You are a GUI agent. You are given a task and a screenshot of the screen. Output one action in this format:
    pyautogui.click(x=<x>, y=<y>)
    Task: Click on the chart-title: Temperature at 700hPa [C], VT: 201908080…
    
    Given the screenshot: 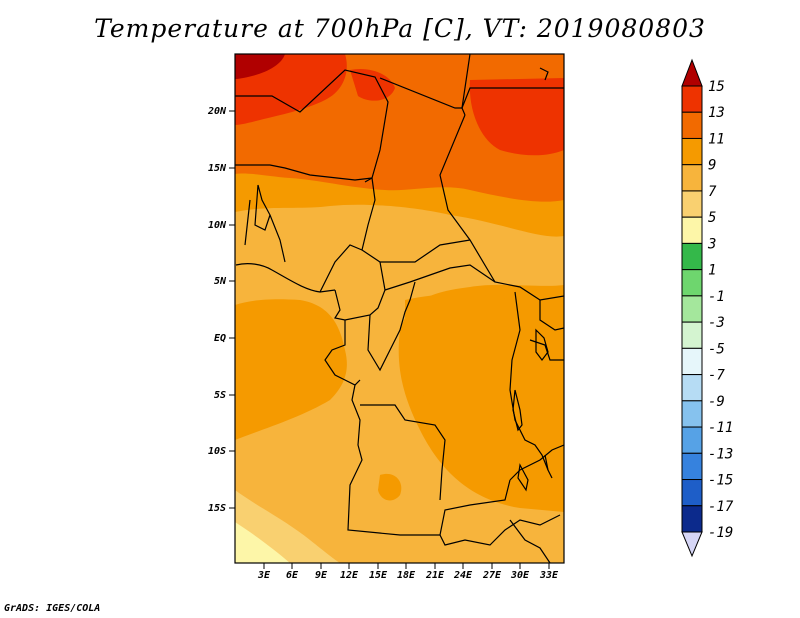 What is the action you would take?
    pyautogui.click(x=400, y=28)
    